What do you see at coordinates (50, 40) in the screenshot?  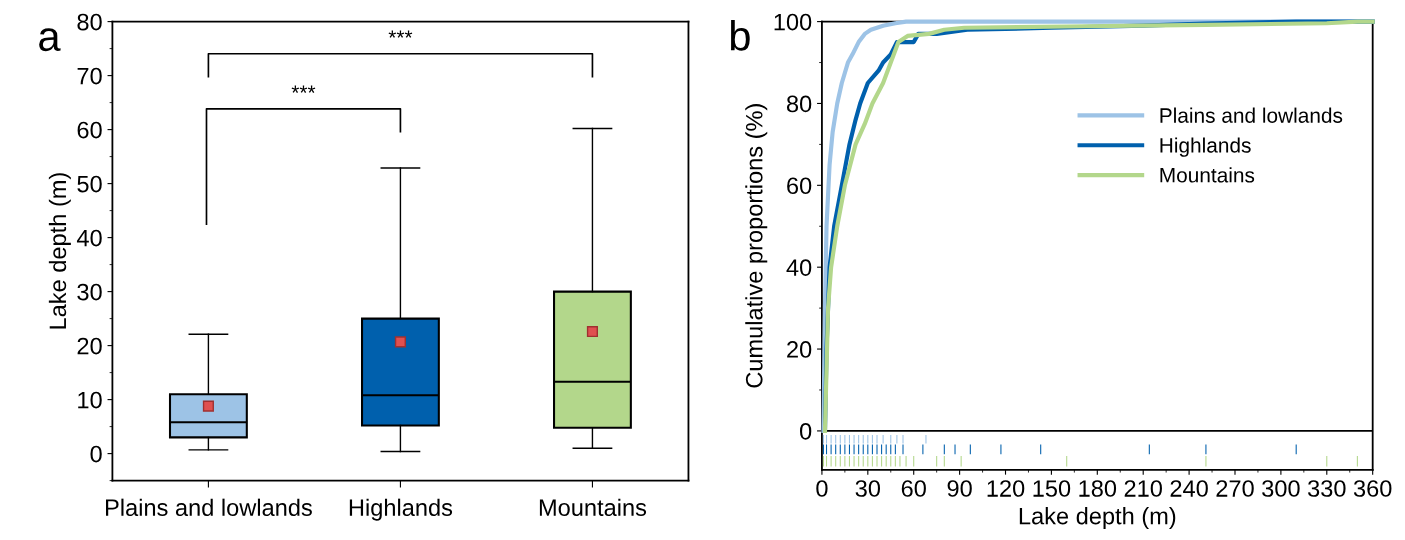 I see `chart-title: a` at bounding box center [50, 40].